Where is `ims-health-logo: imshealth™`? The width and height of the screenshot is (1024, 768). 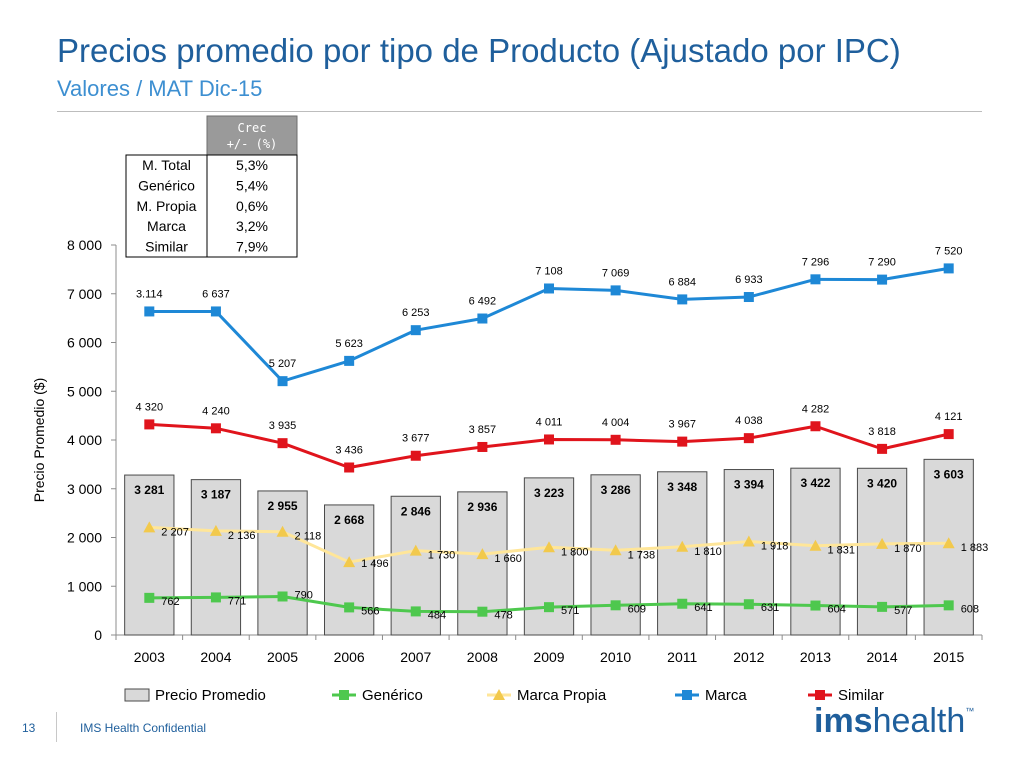 ims-health-logo: imshealth™ is located at coordinates (894, 721).